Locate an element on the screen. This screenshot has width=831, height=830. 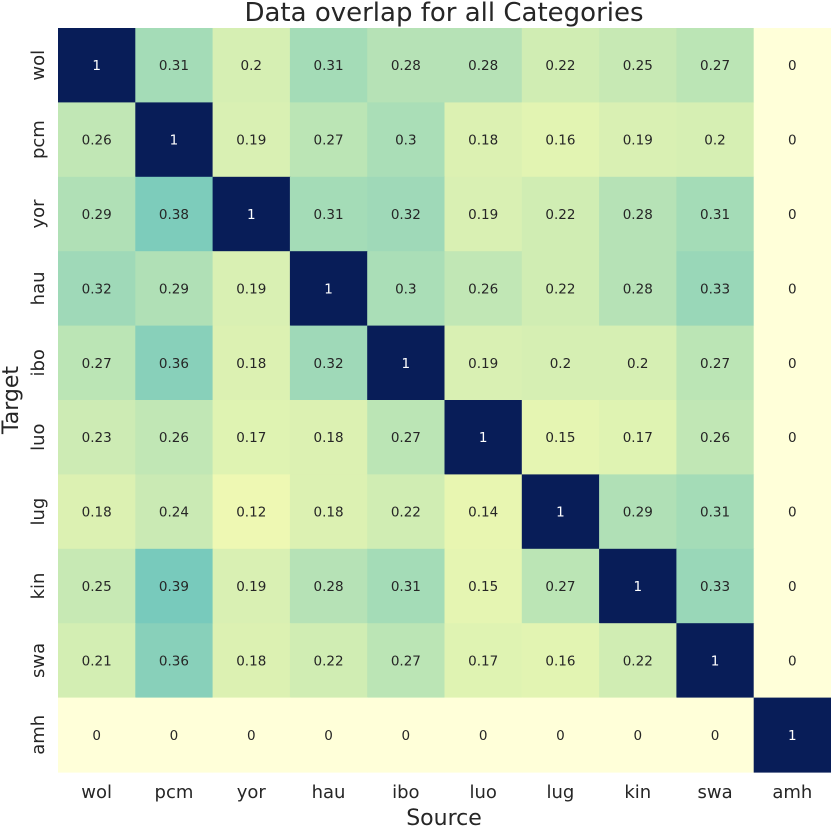
cell-value-label: 0.17 is located at coordinates (638, 438).